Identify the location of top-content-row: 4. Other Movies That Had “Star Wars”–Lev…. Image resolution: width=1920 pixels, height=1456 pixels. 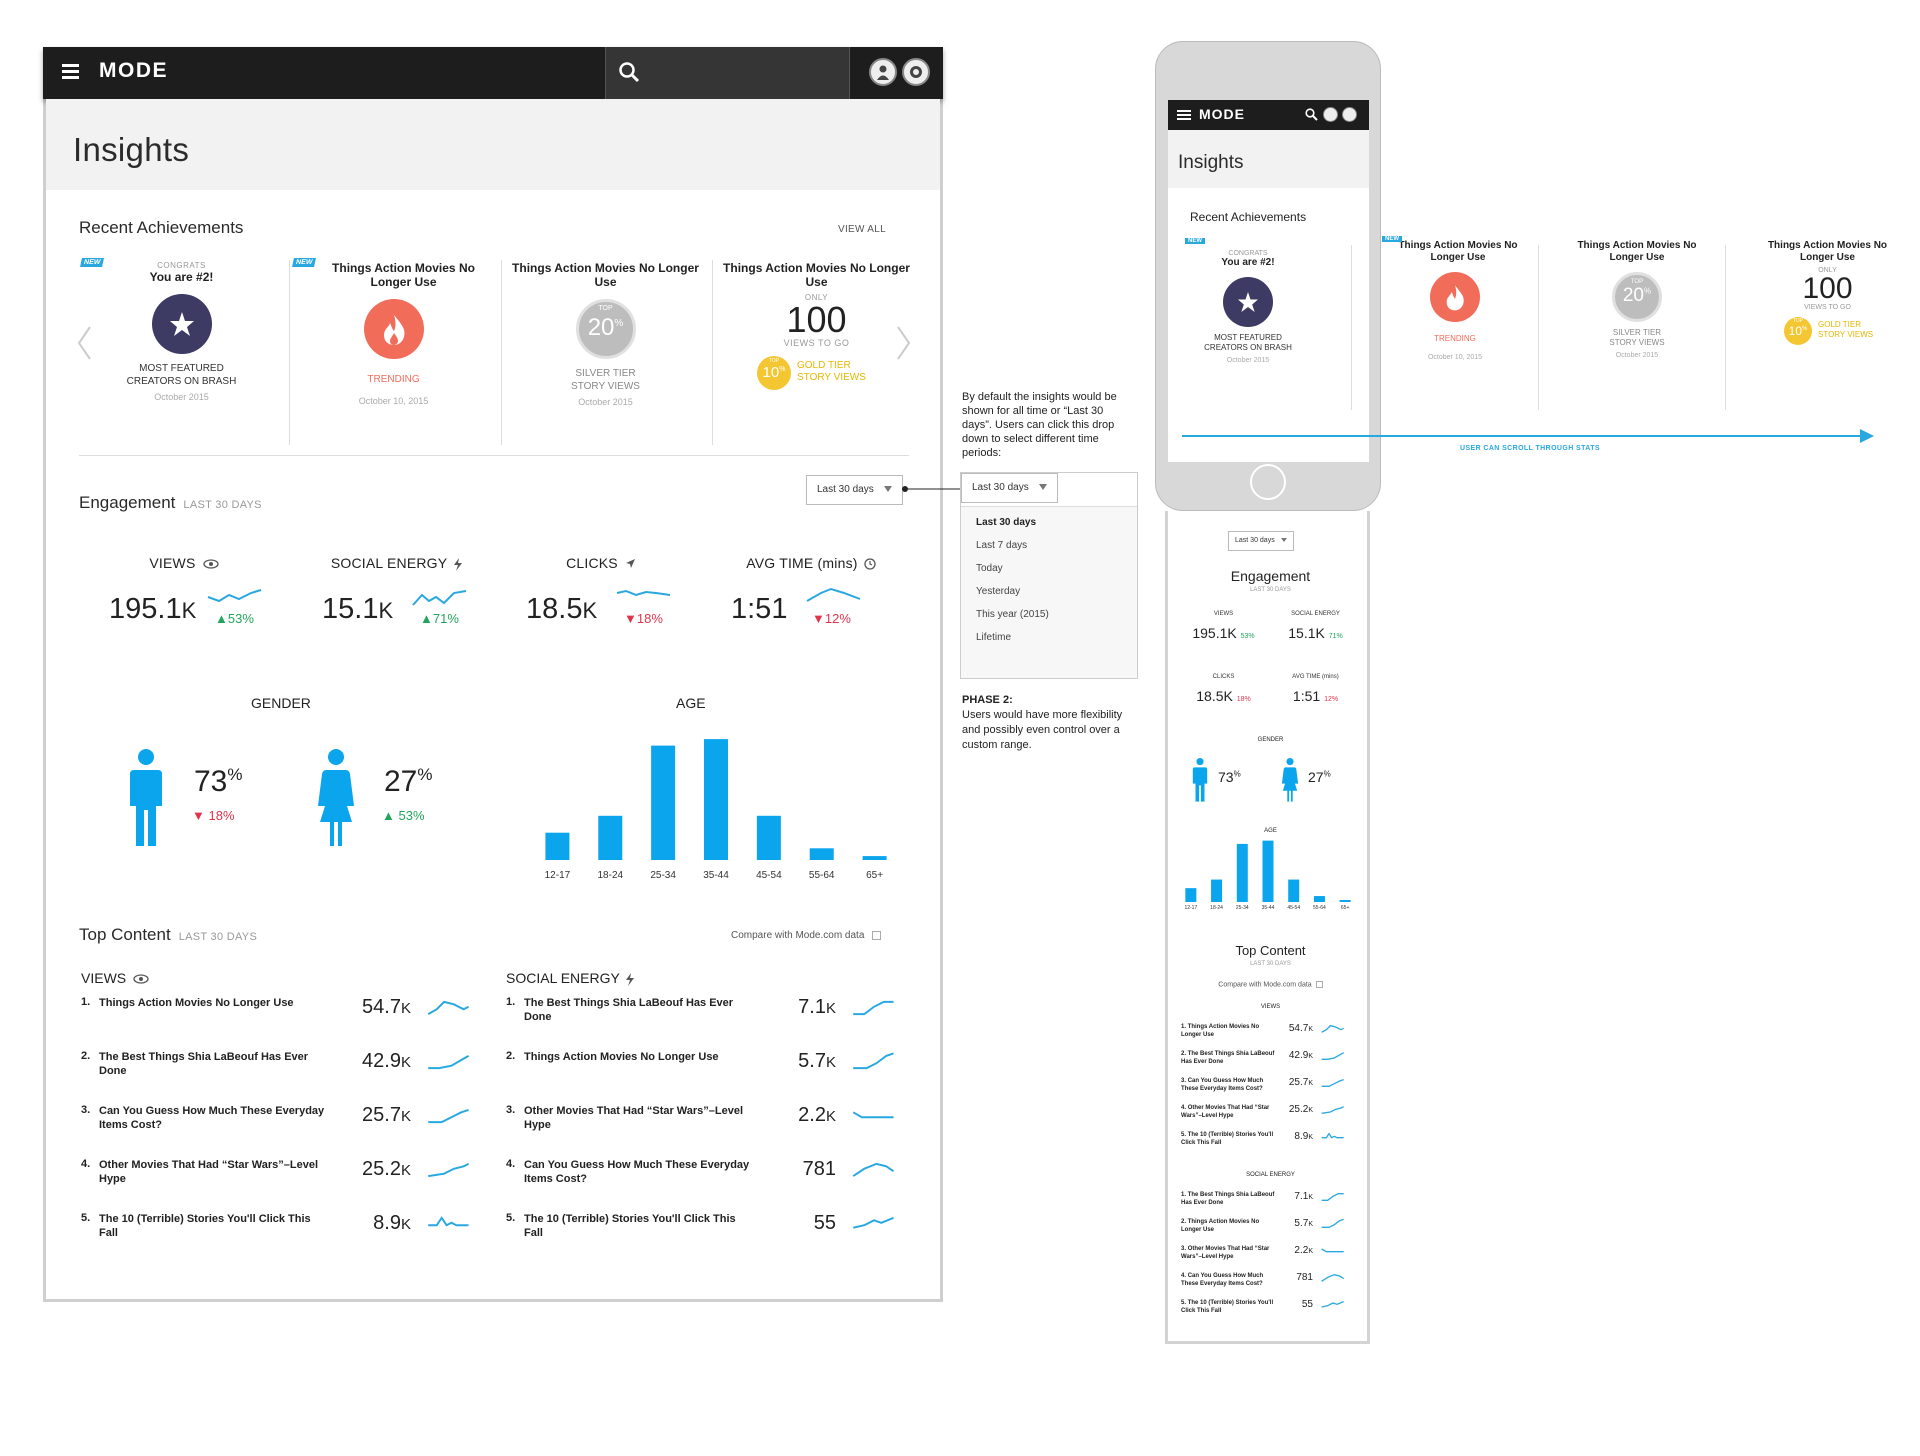
(1273, 1117).